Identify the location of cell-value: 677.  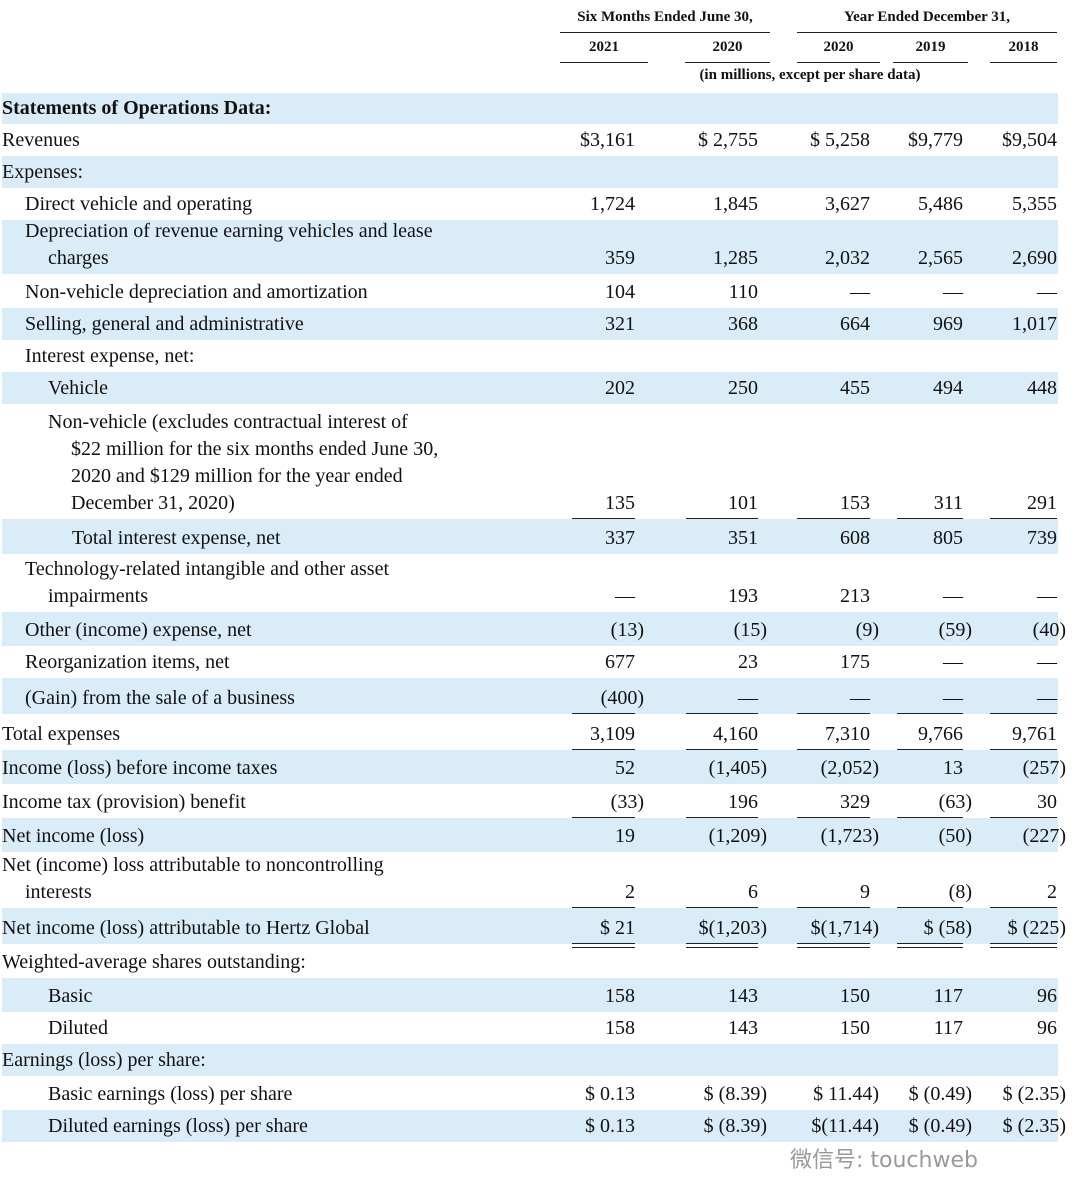
(620, 662).